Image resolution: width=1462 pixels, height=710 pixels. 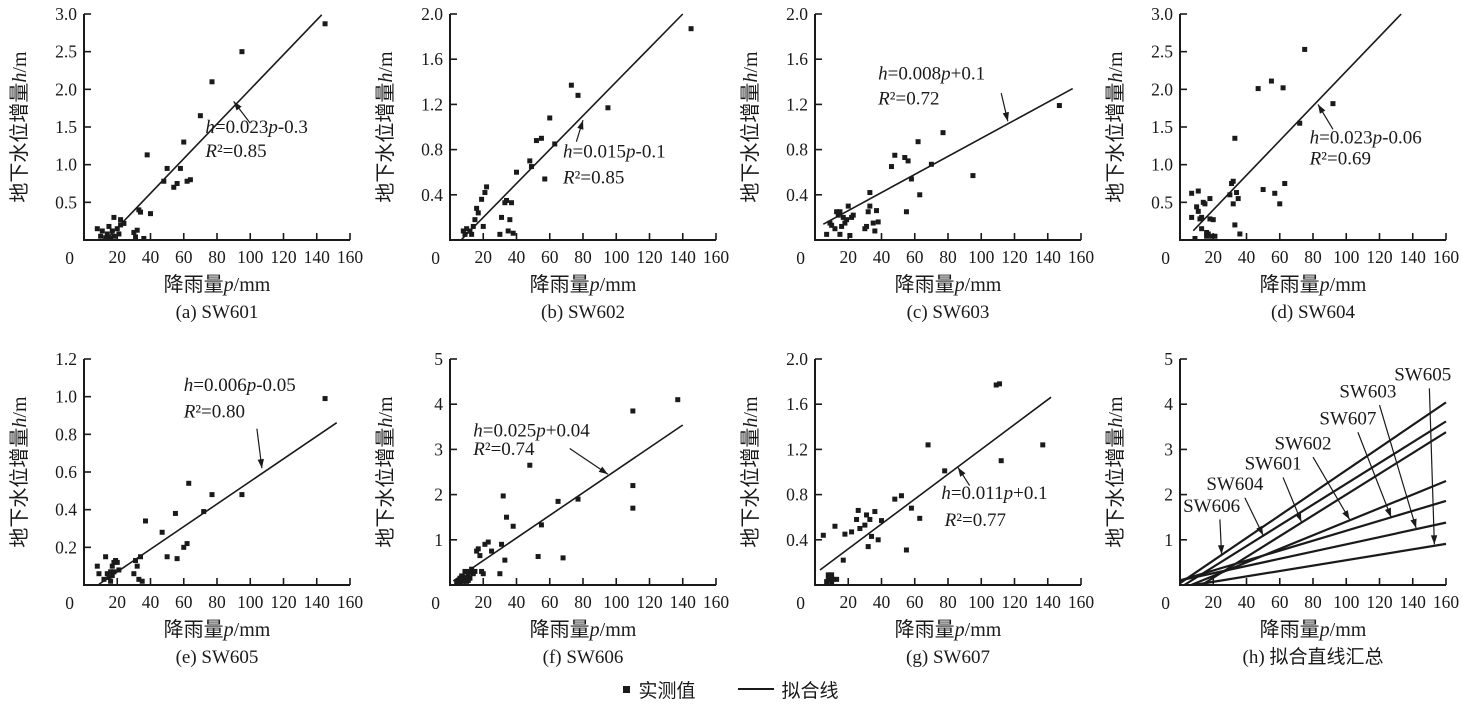 What do you see at coordinates (214, 411) in the screenshot?
I see `svg-text: R²=0.80` at bounding box center [214, 411].